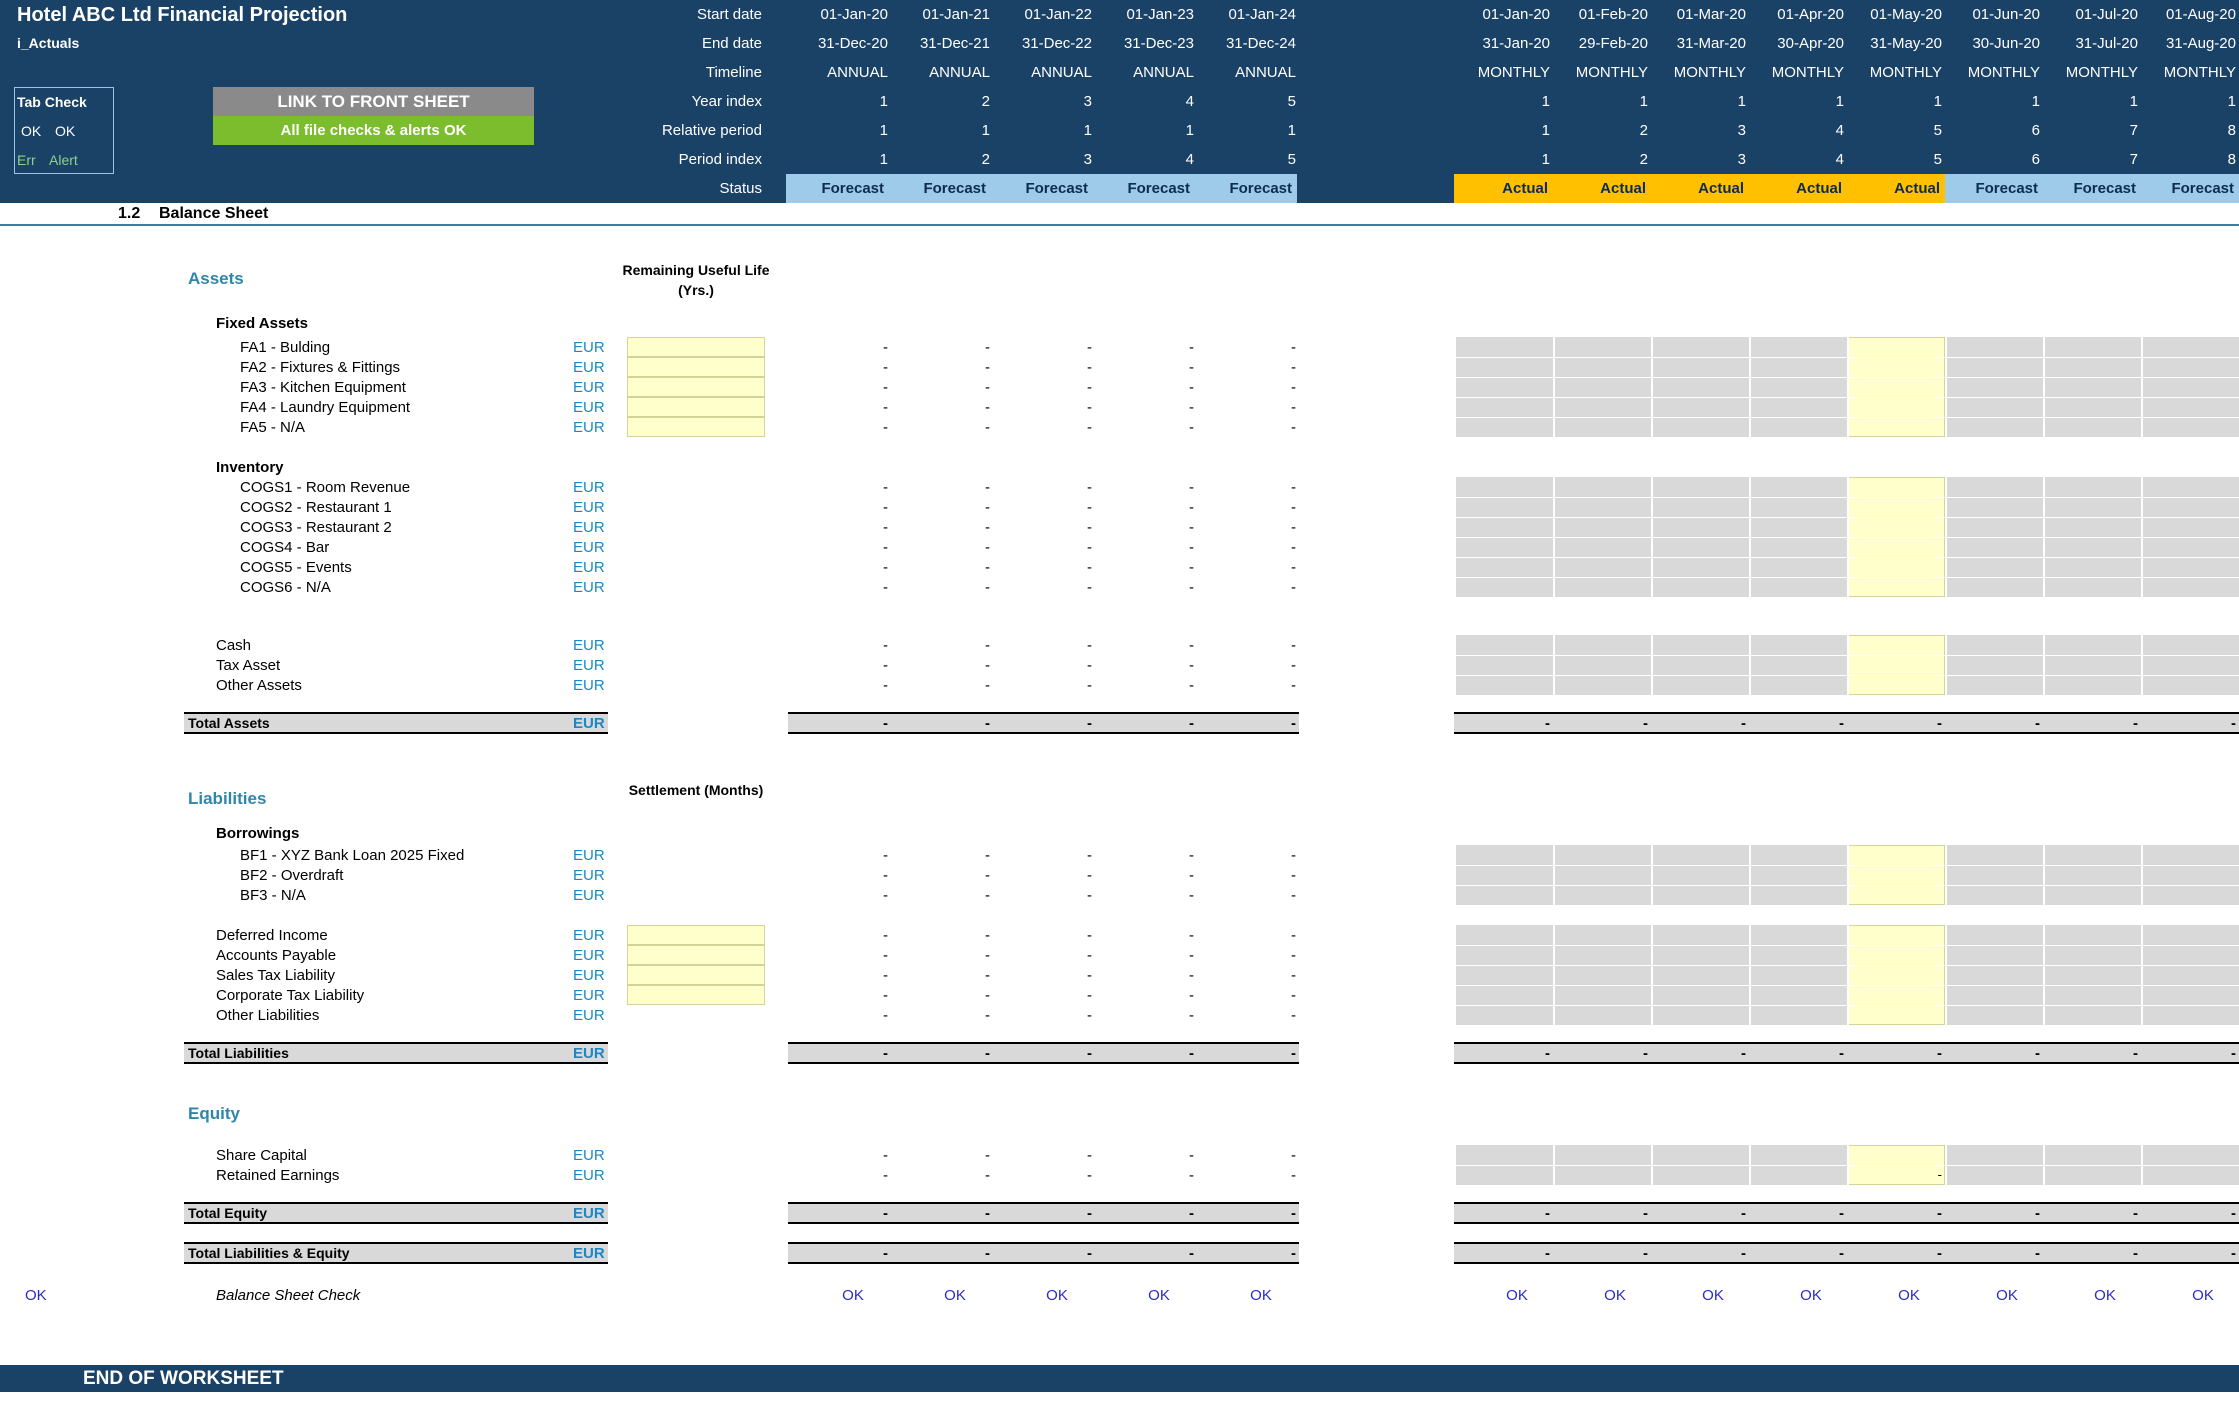  What do you see at coordinates (1291, 101) in the screenshot?
I see `annual-year: 5` at bounding box center [1291, 101].